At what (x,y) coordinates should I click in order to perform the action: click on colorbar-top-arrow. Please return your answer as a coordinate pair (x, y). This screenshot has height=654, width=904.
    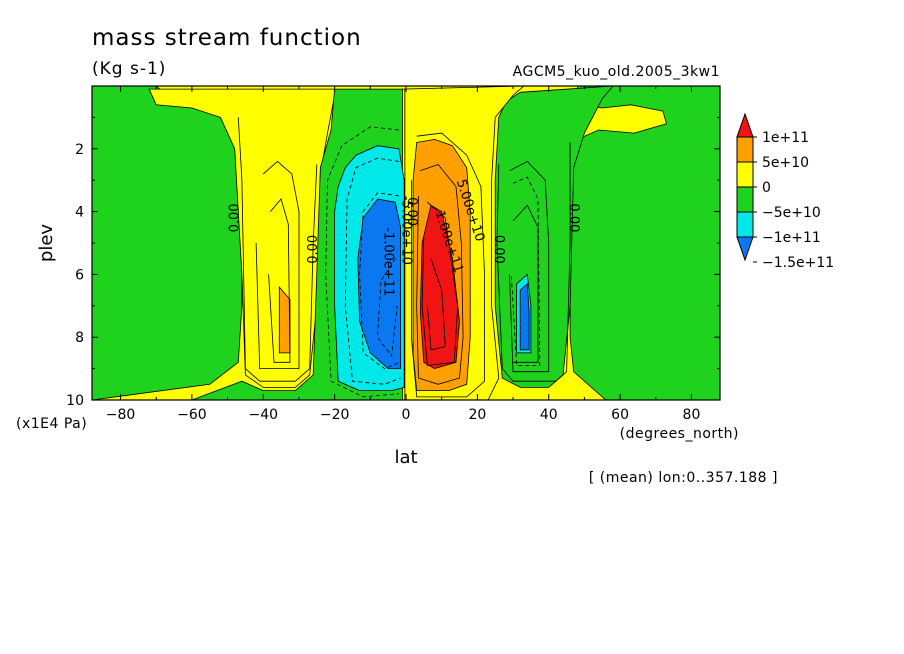
    Looking at the image, I should click on (745, 125).